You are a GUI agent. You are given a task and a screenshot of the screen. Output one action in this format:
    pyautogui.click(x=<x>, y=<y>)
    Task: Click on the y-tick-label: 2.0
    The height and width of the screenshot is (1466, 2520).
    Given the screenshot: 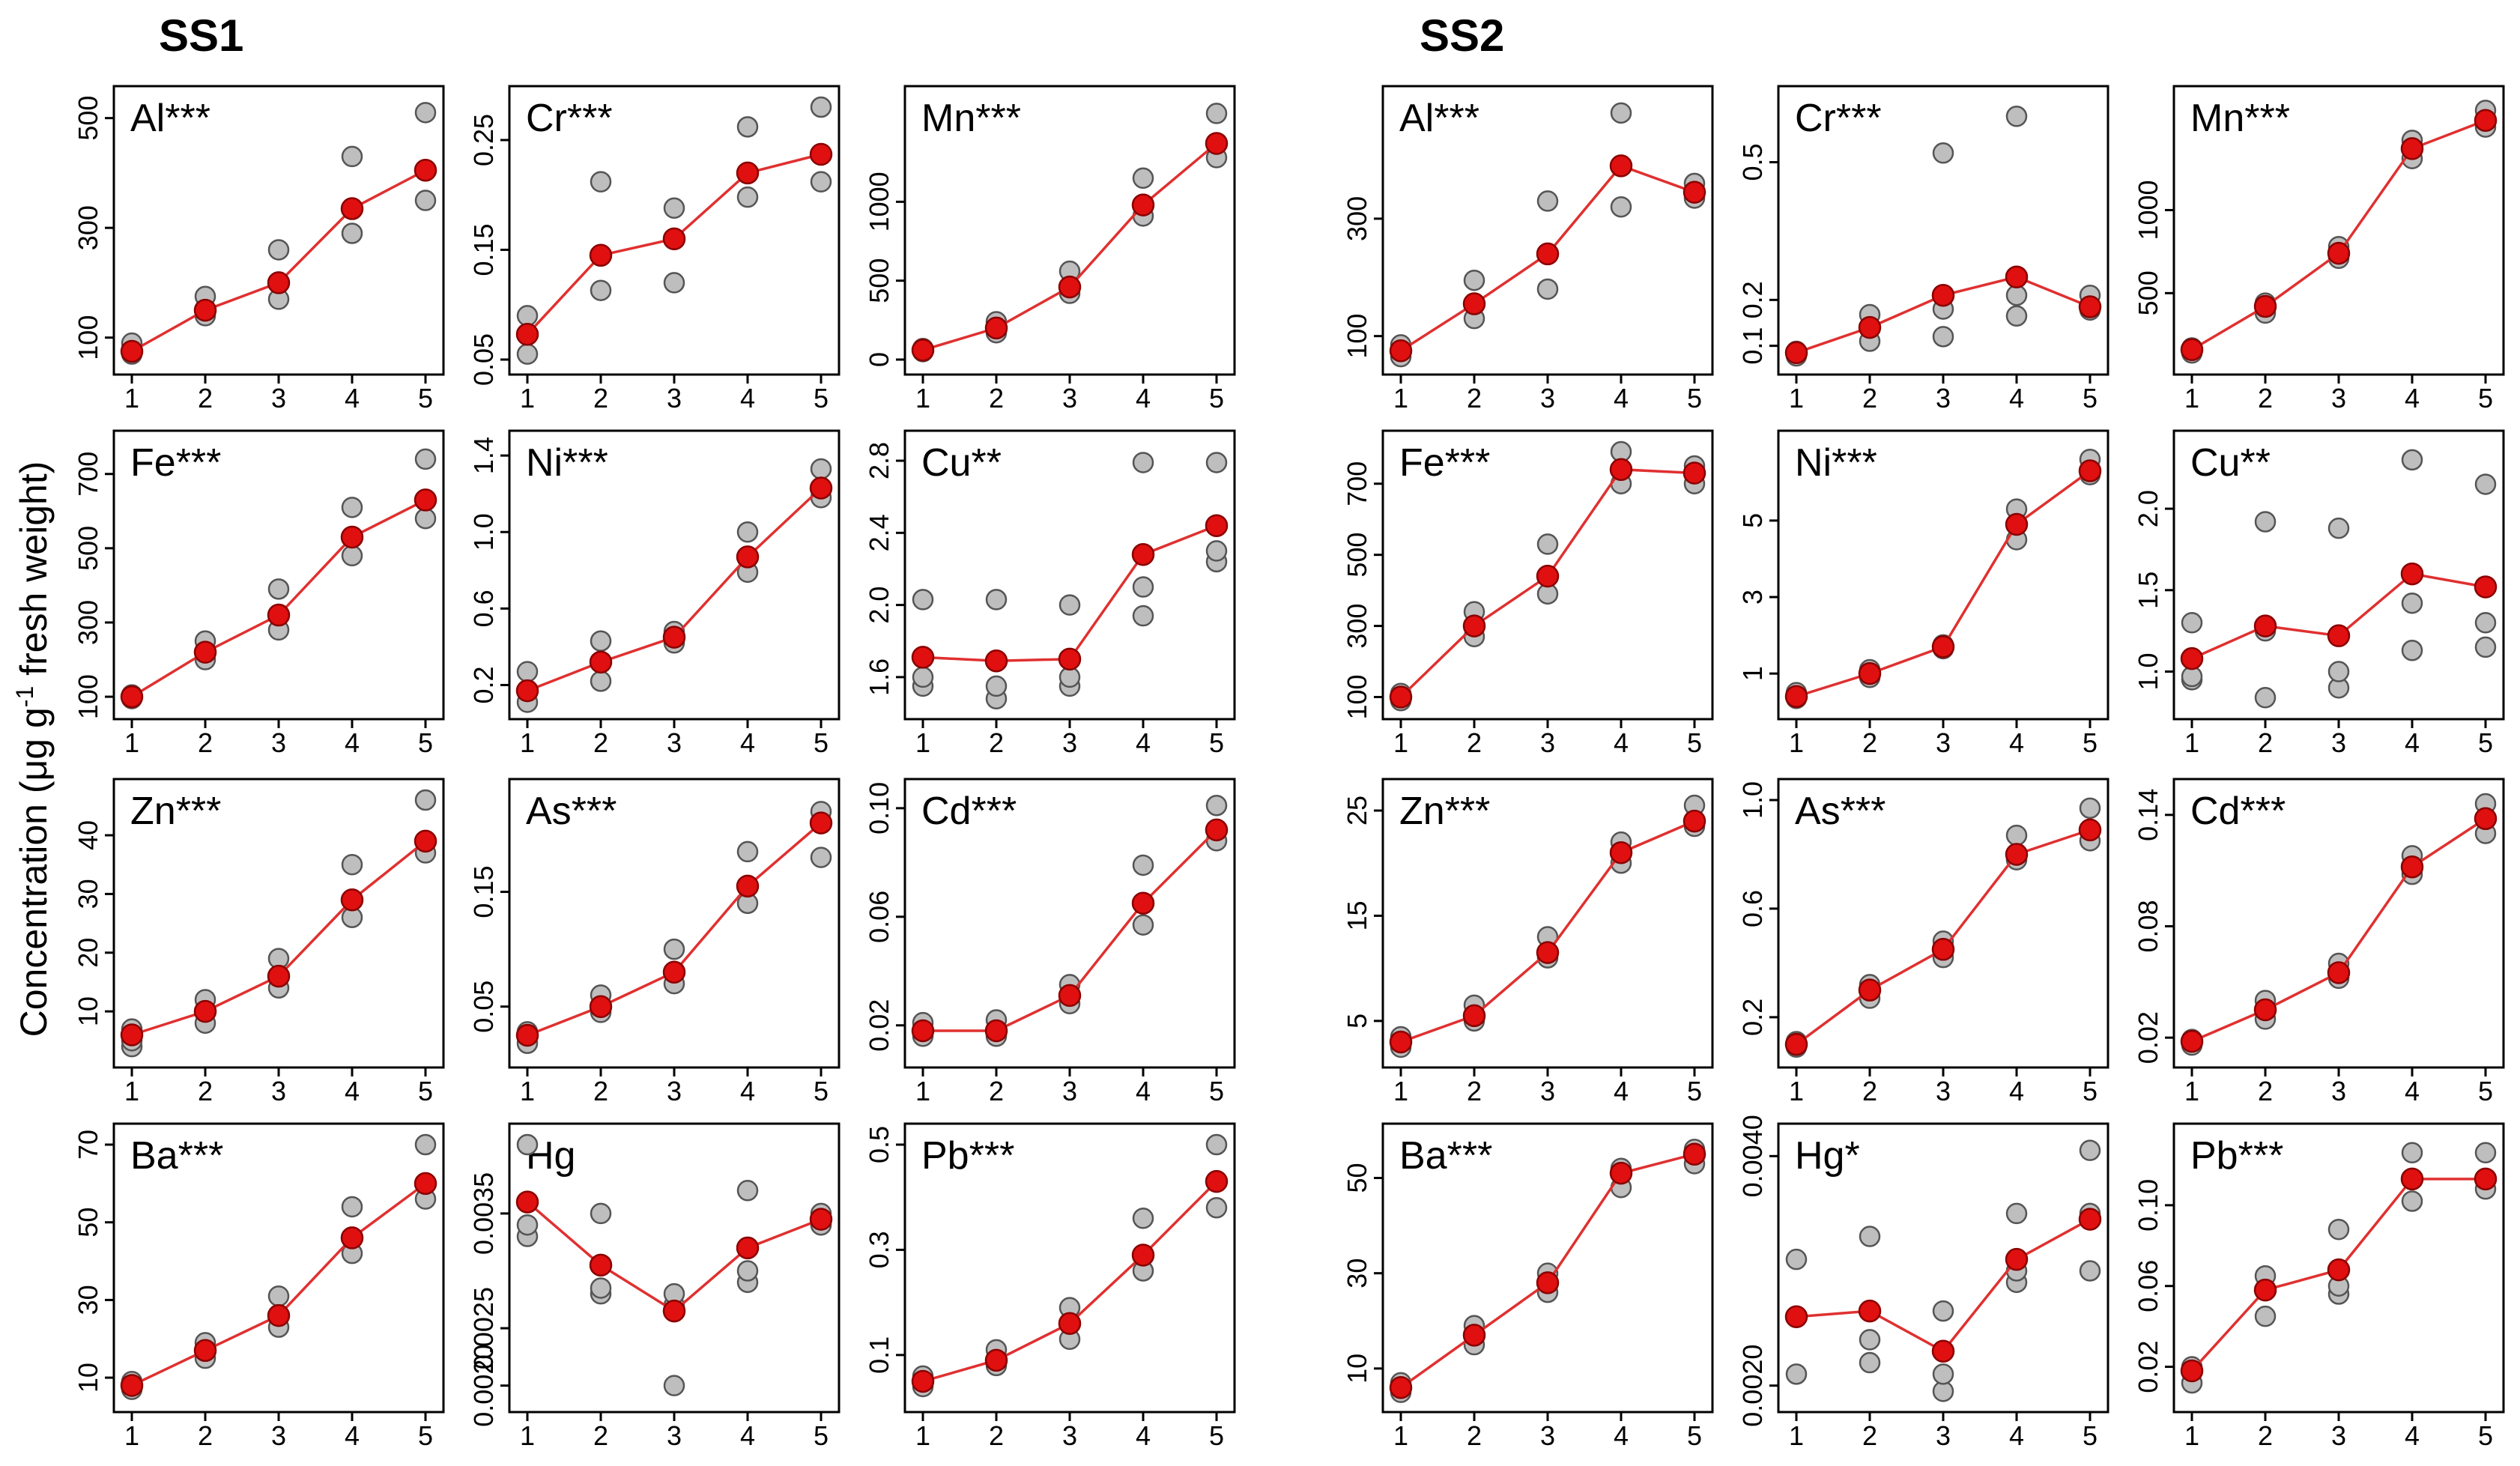 What is the action you would take?
    pyautogui.click(x=2148, y=508)
    